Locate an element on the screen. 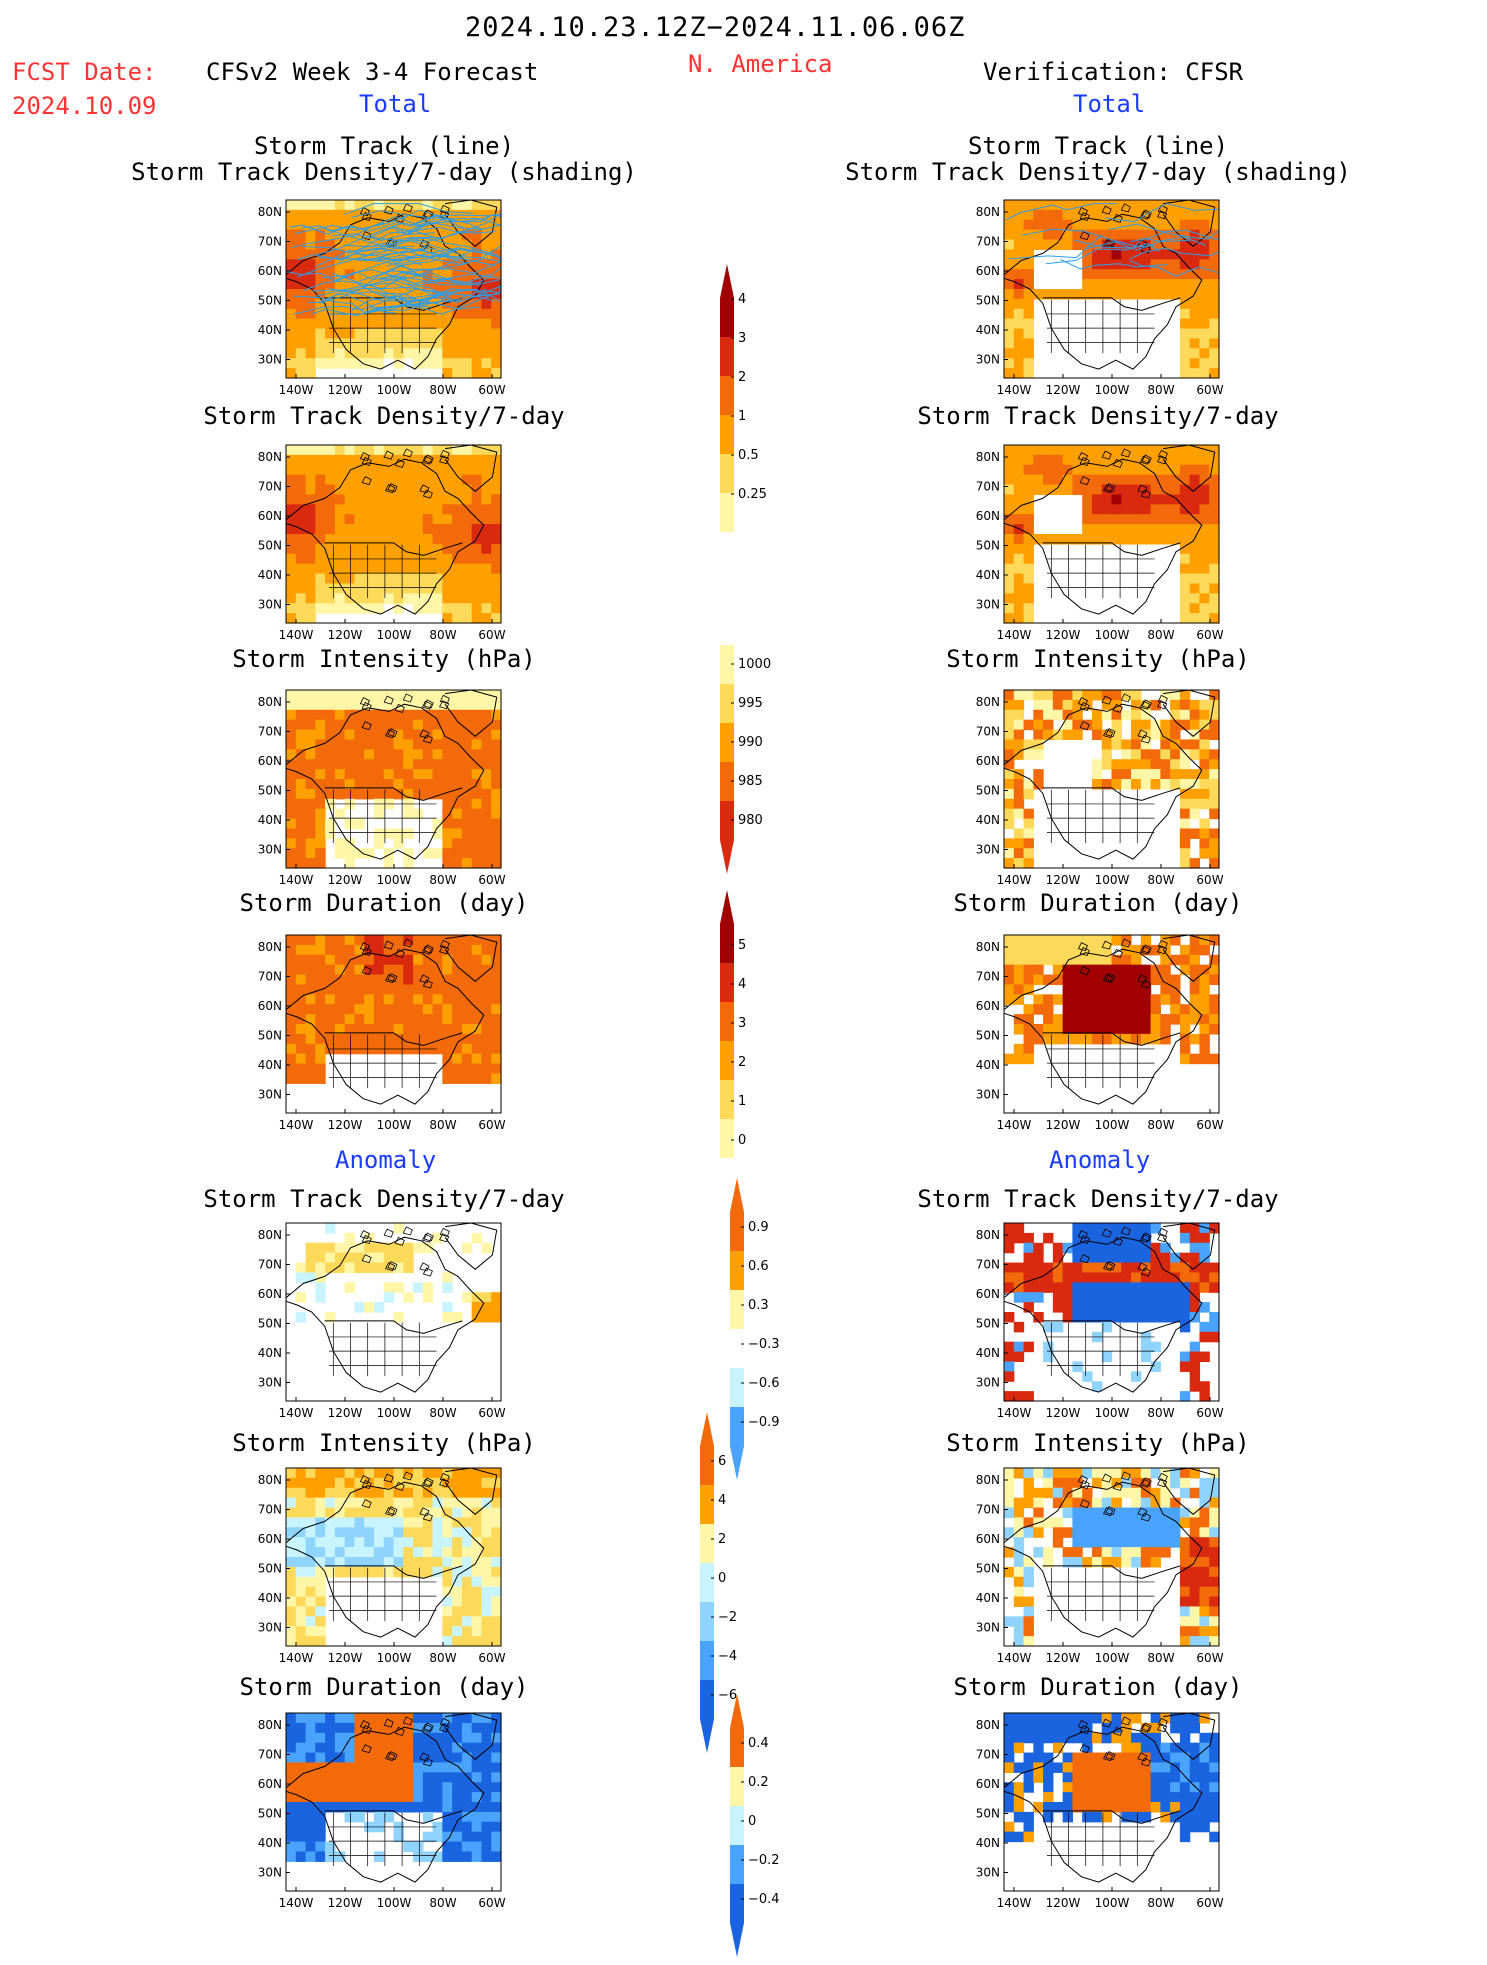 The width and height of the screenshot is (1487, 1965). lat-tick-label: 70N is located at coordinates (270, 977).